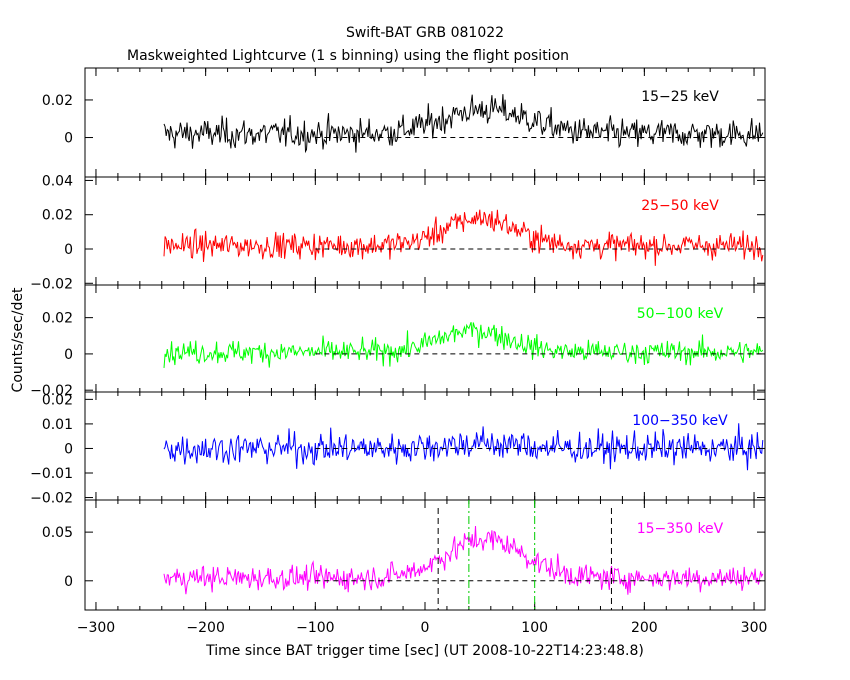 This screenshot has width=850, height=680. I want to click on y-tick-label: 0.05, so click(57, 533).